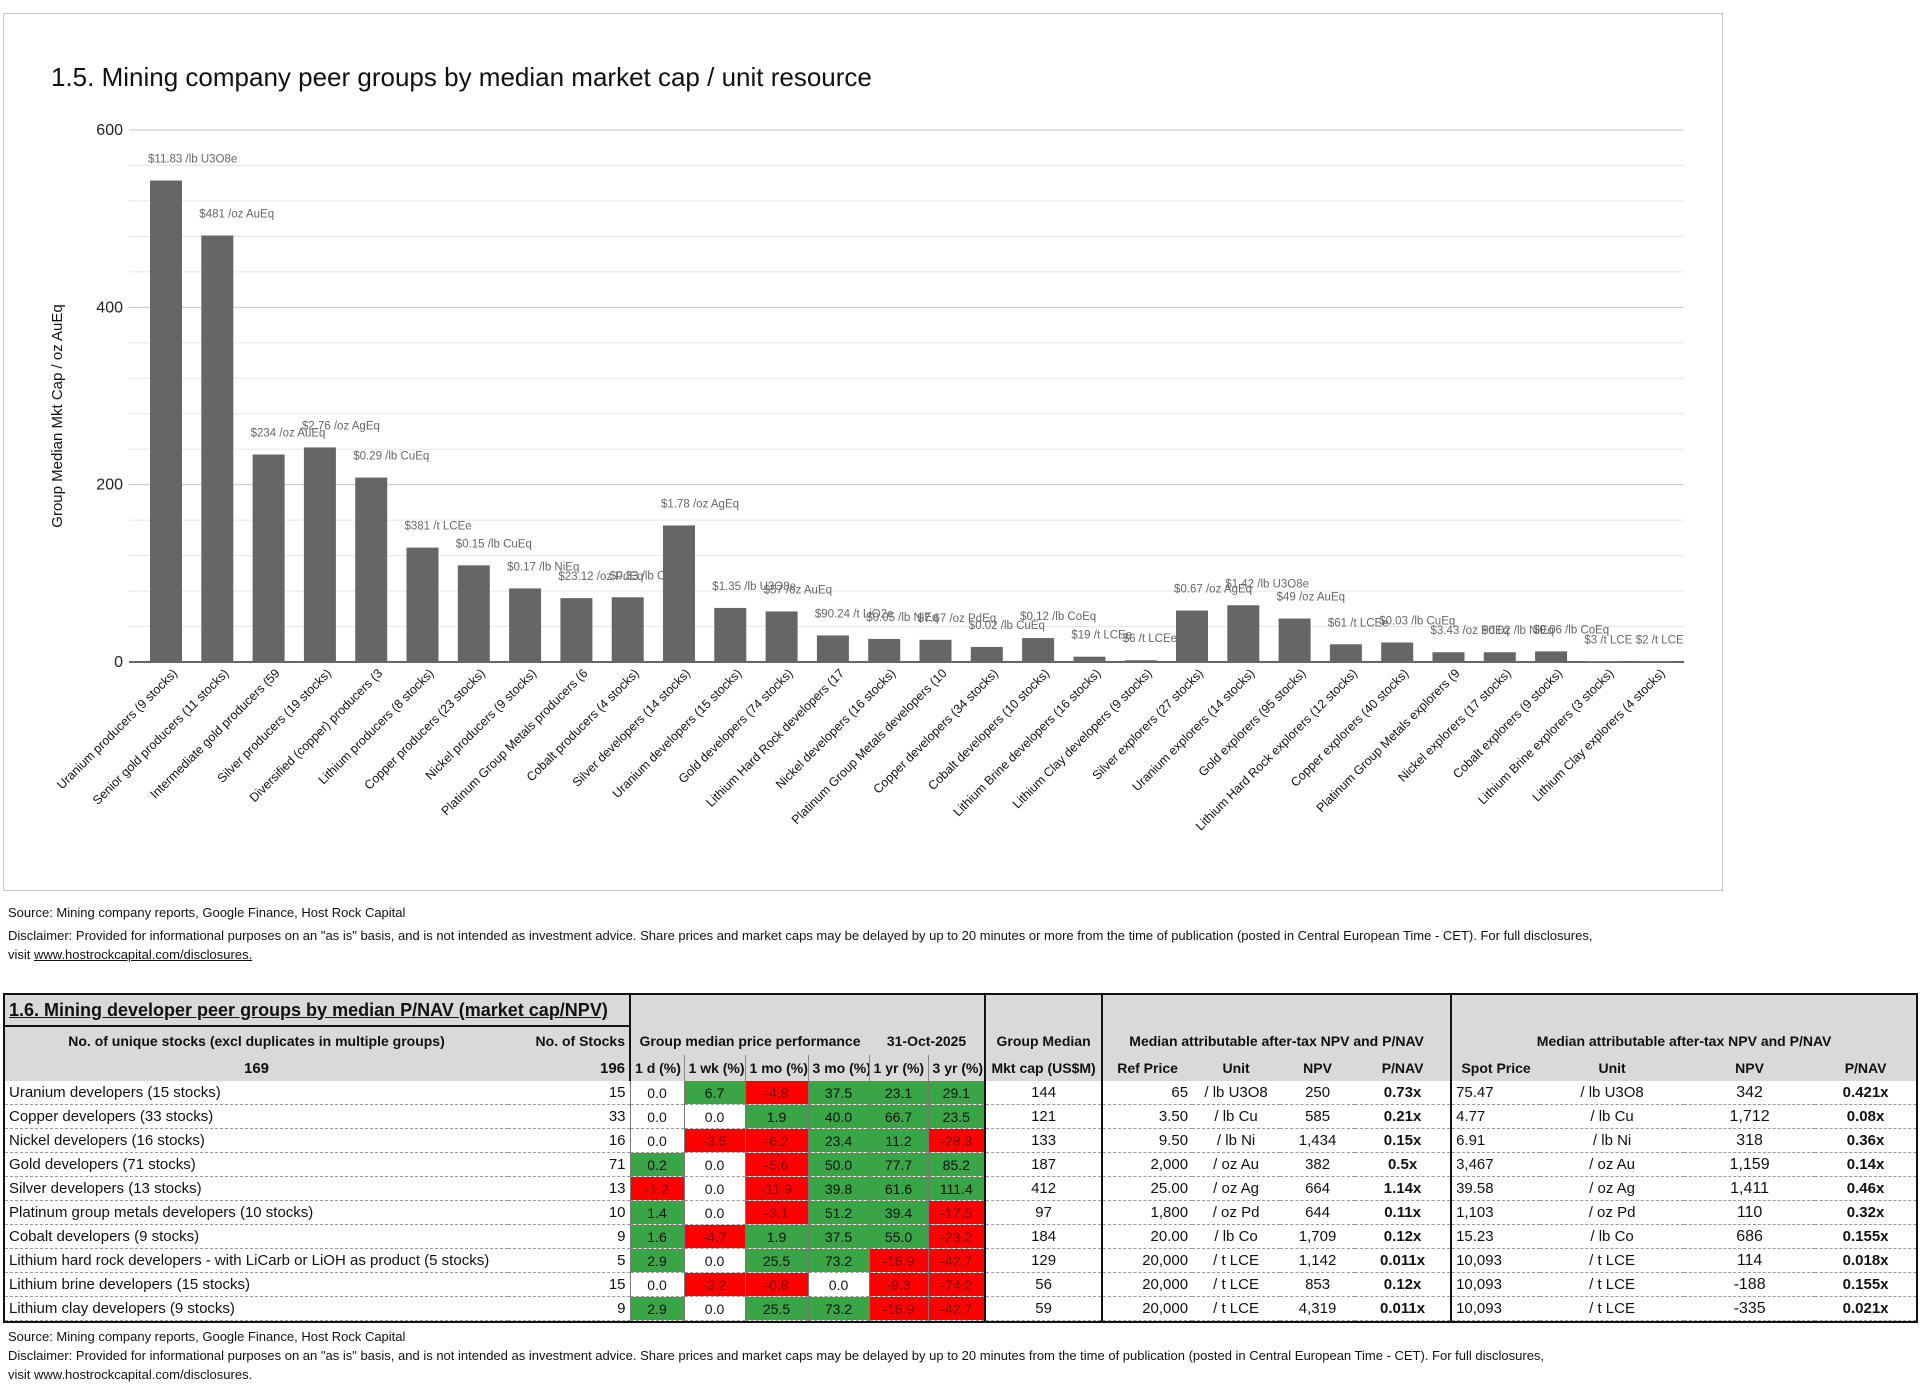  I want to click on row-spot-unit: / oz Ag, so click(1612, 1188).